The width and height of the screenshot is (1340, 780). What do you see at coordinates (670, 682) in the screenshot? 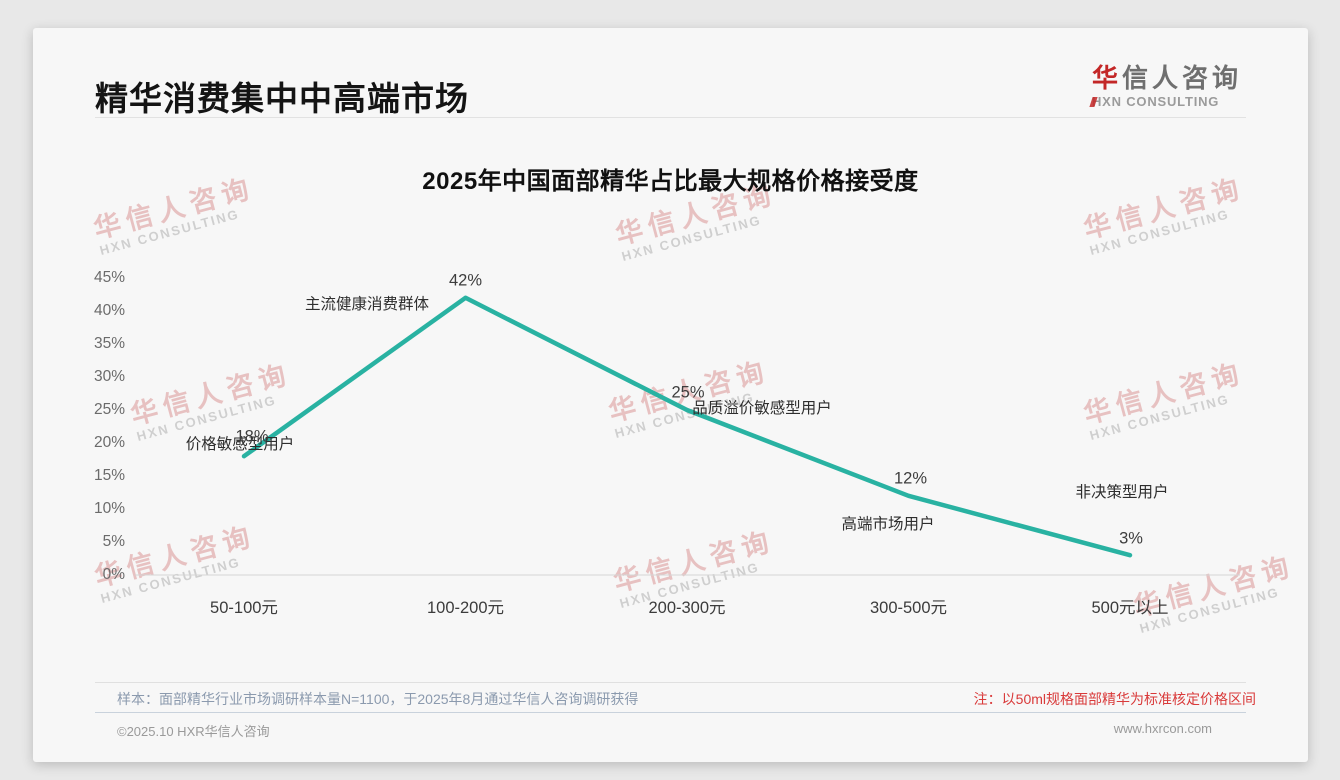
I see `footnote-divider` at bounding box center [670, 682].